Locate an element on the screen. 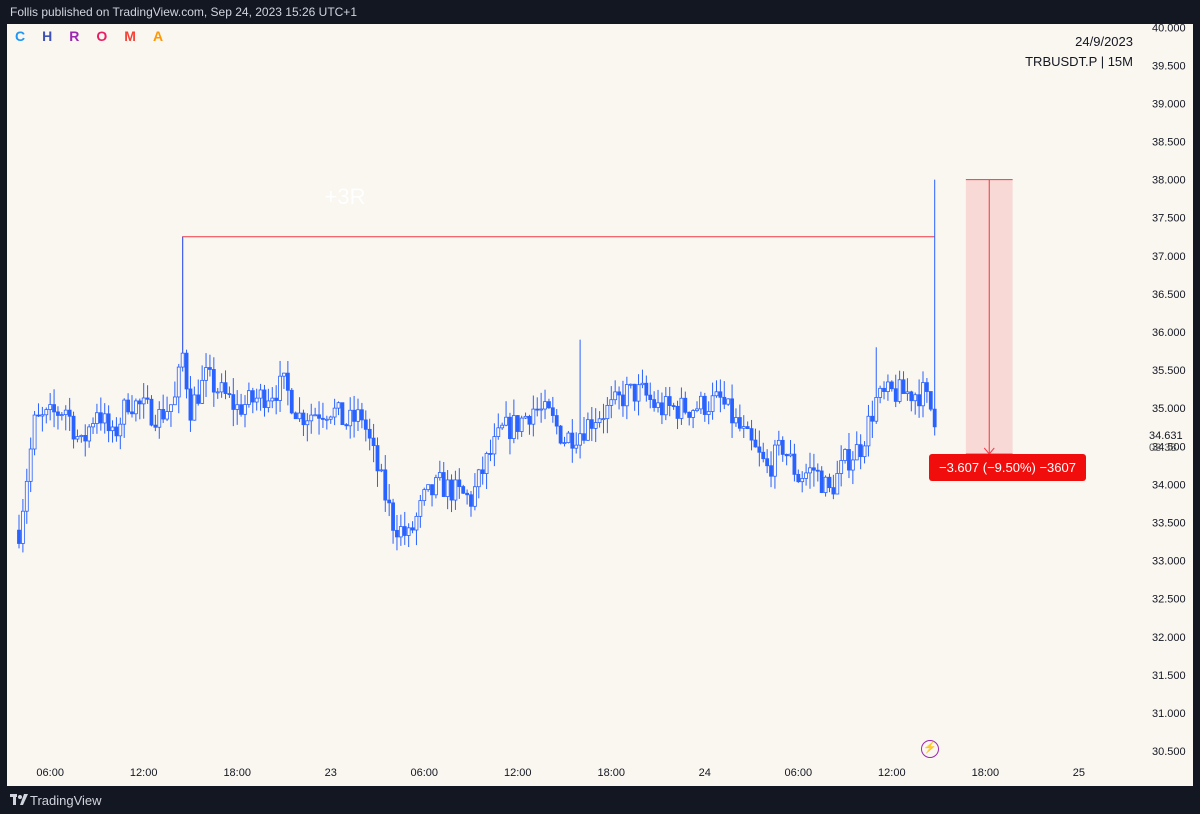 Image resolution: width=1200 pixels, height=814 pixels. last-price-label: 34.631 03:38 is located at coordinates (1169, 442).